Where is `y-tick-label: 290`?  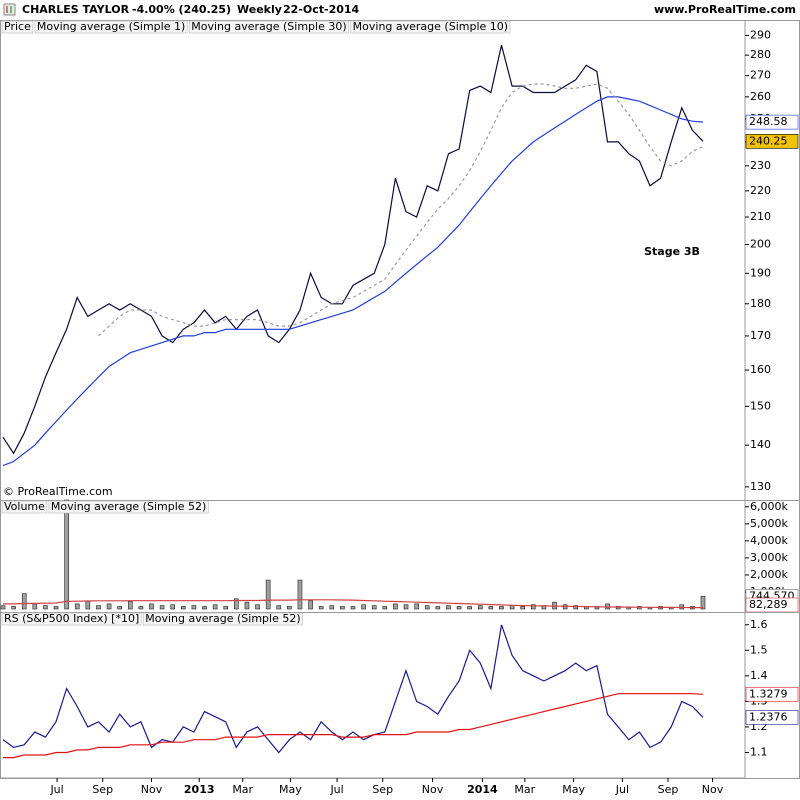 y-tick-label: 290 is located at coordinates (760, 34).